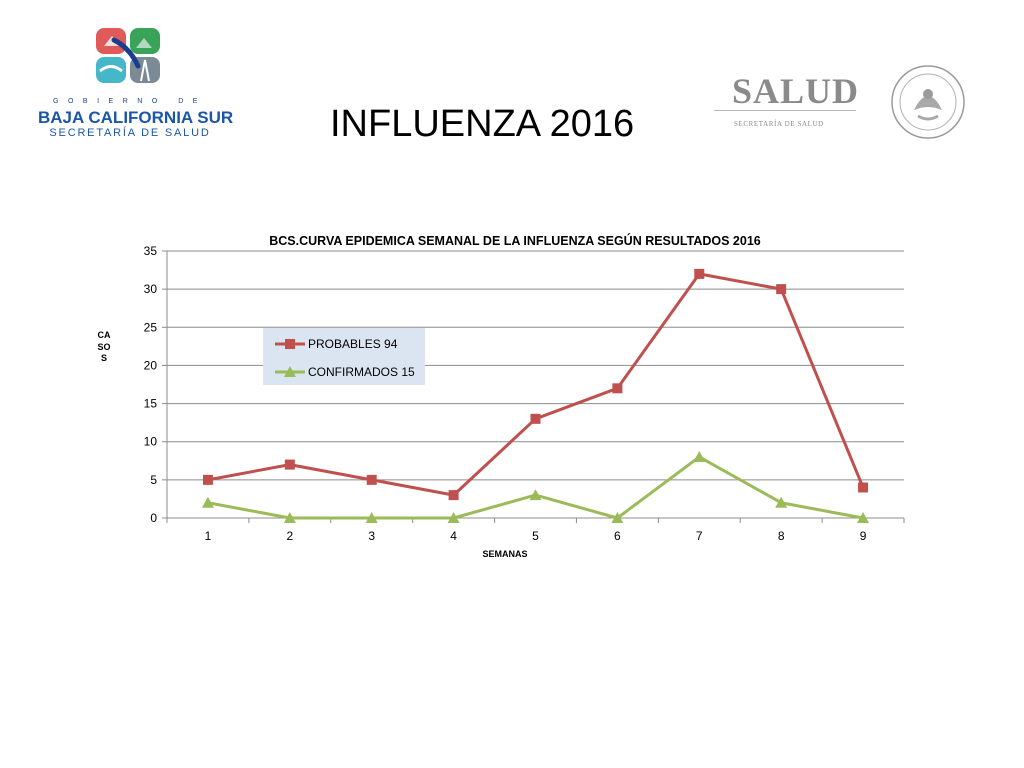  Describe the element at coordinates (361, 372) in the screenshot. I see `legend-label: CONFIRMADOS 15` at that location.